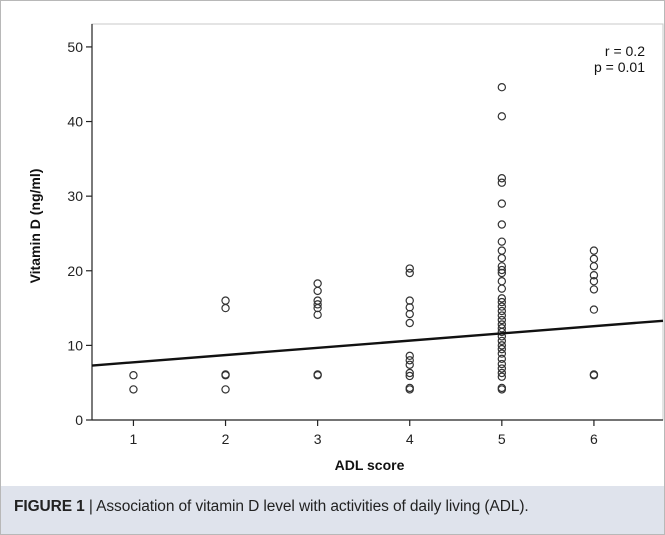  I want to click on x-tick-label: 4, so click(410, 439).